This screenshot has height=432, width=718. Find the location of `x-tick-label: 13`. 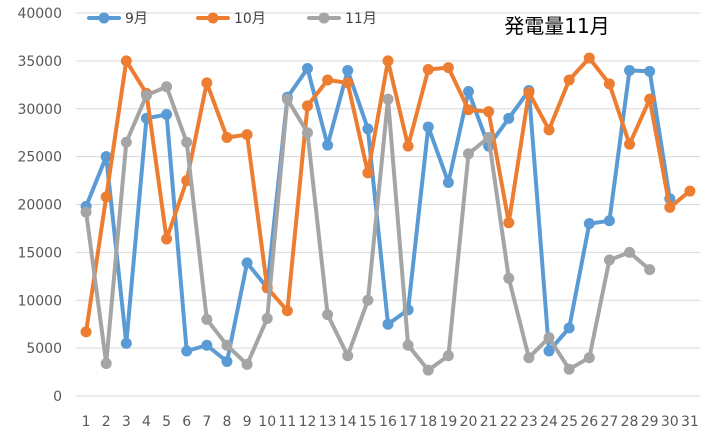

x-tick-label: 13 is located at coordinates (328, 422).